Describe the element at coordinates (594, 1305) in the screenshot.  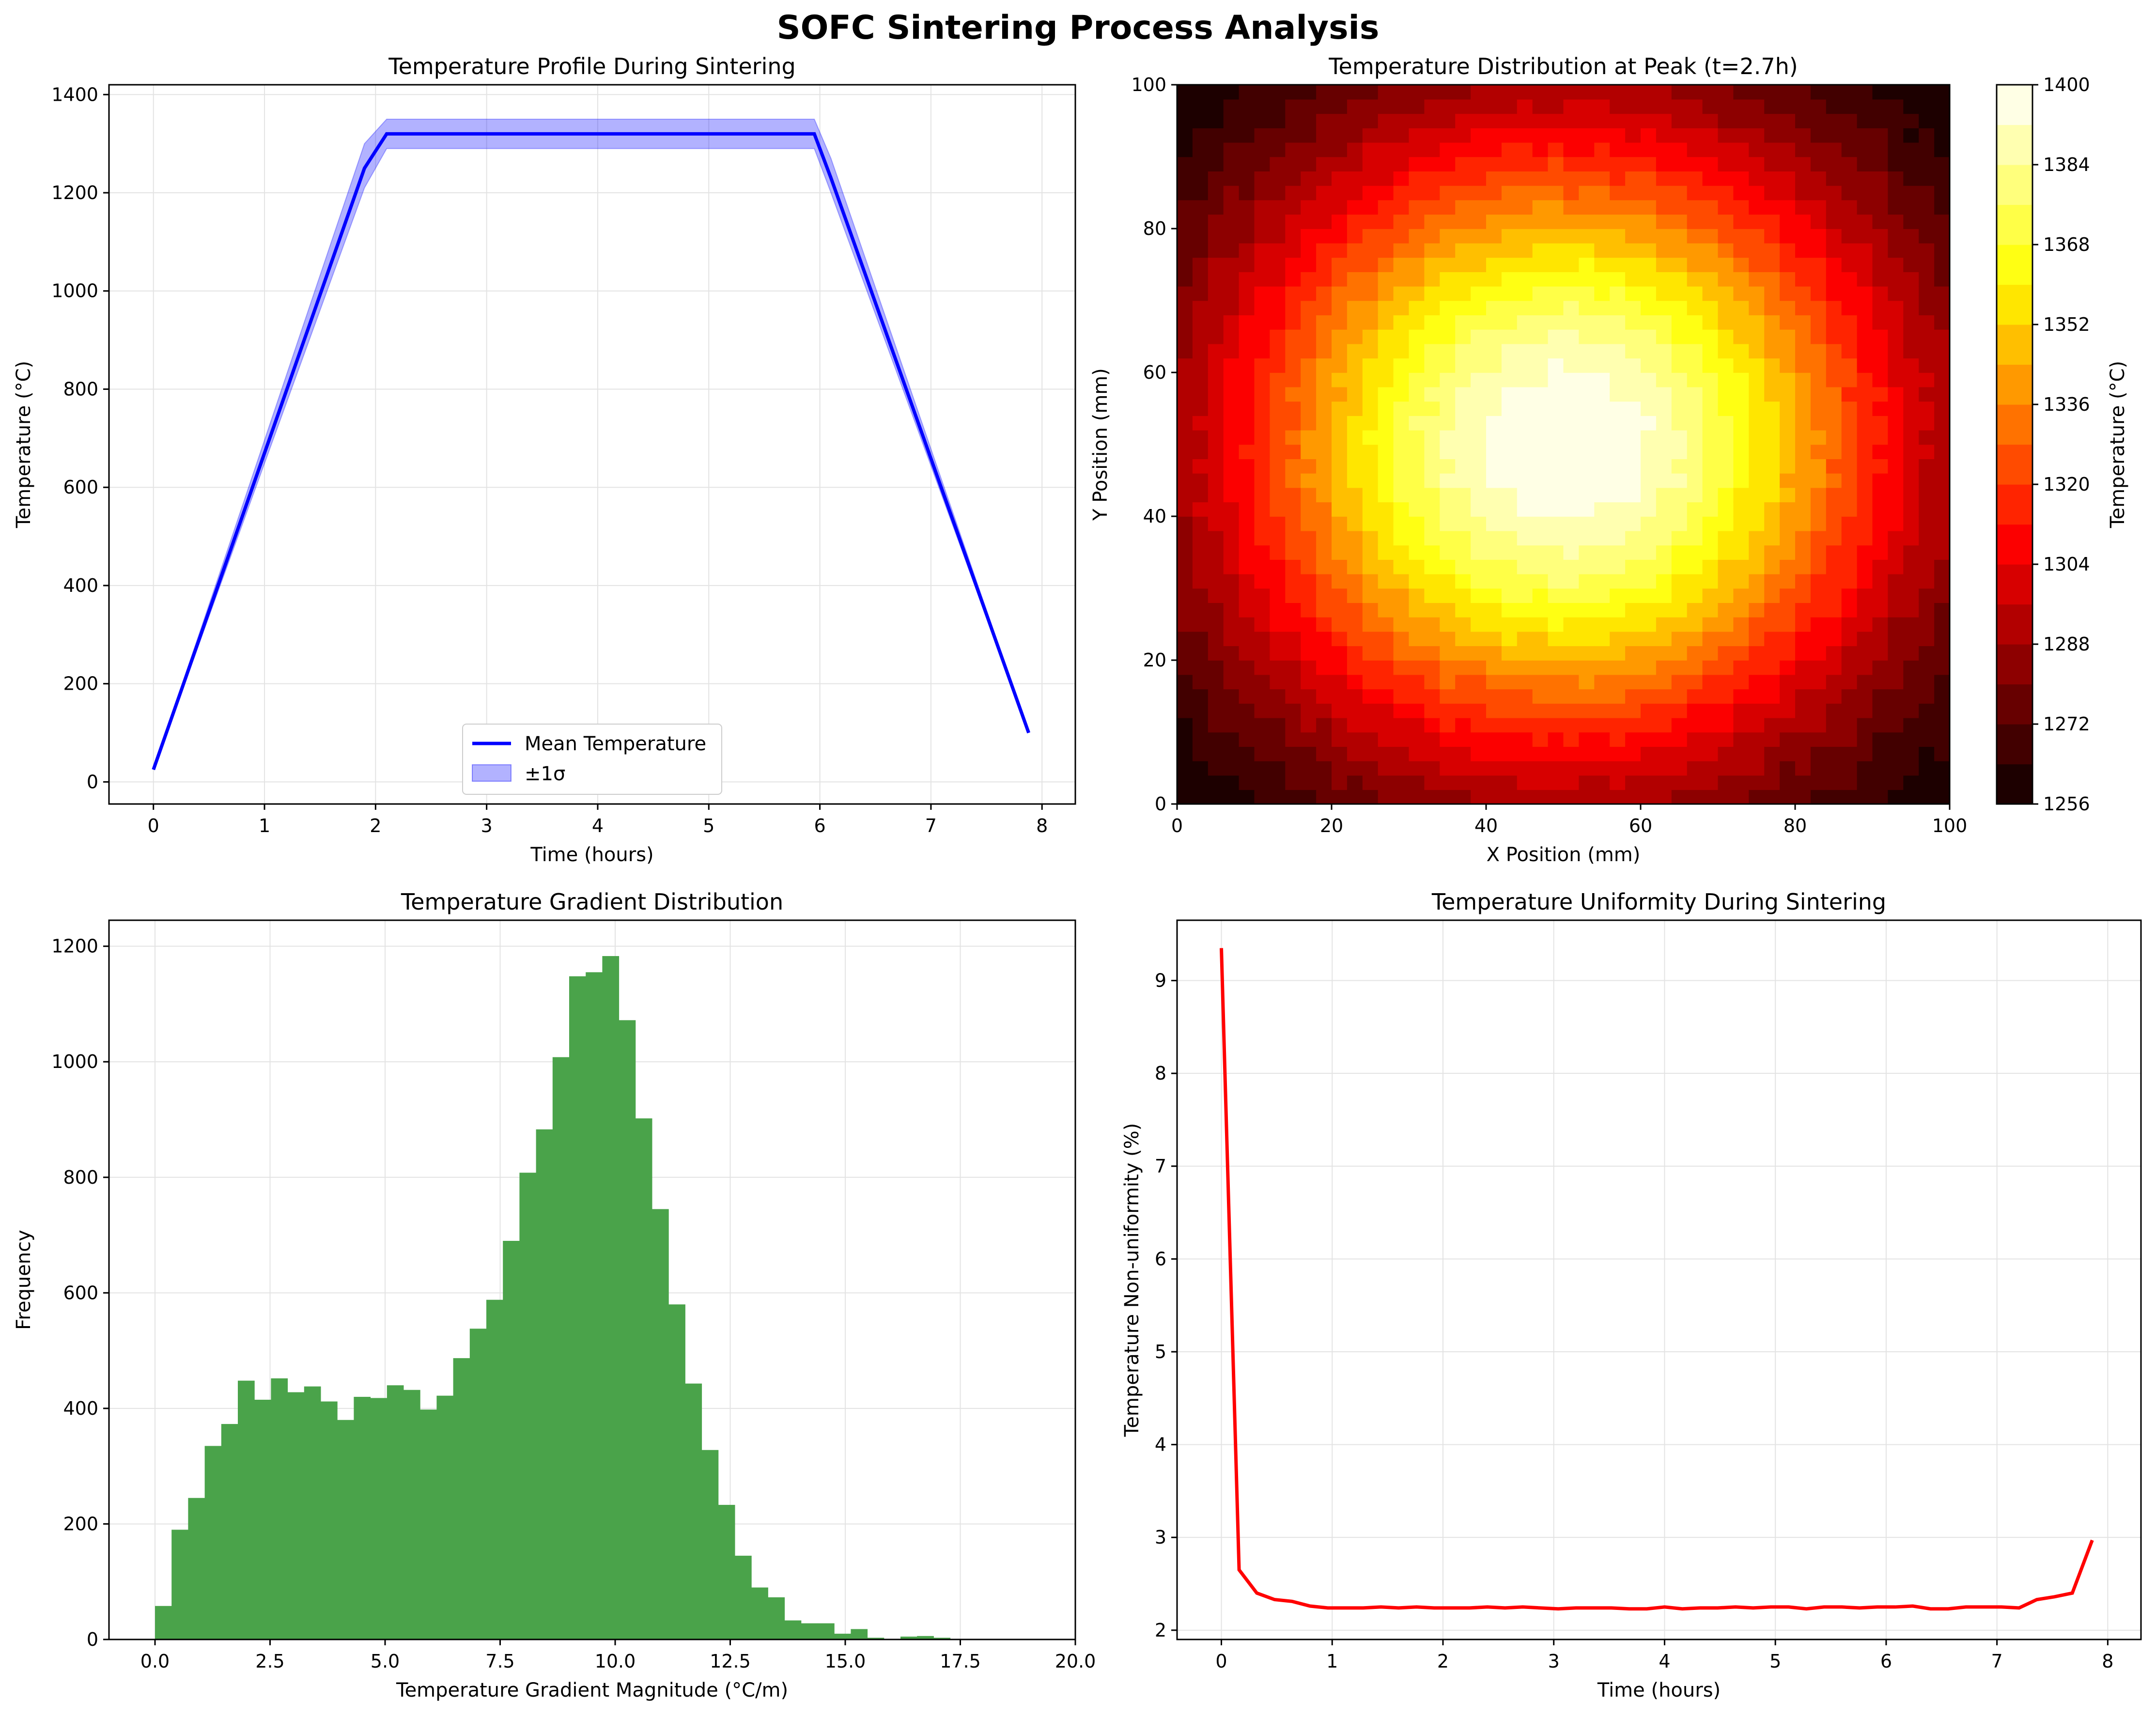
I see `histogram-bar` at that location.